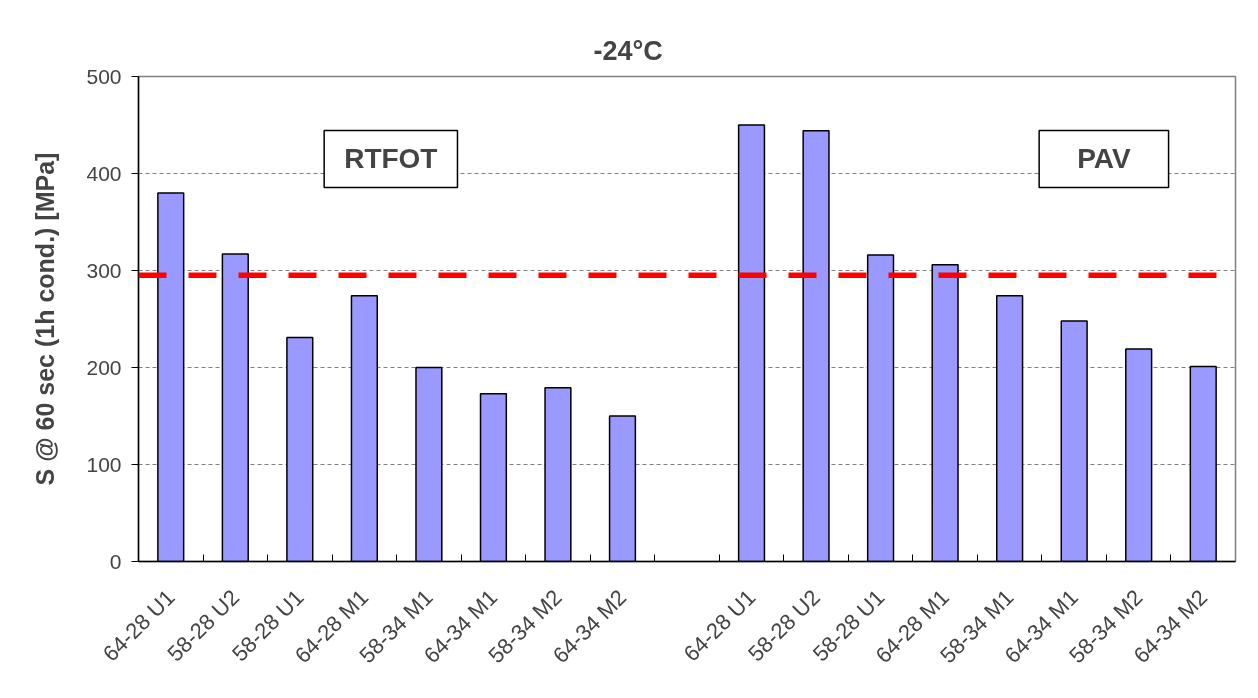  What do you see at coordinates (1104, 159) in the screenshot?
I see `annotation: PAV` at bounding box center [1104, 159].